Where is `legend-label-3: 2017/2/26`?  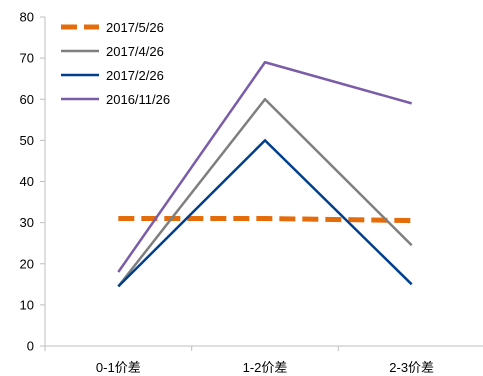 legend-label-3: 2017/2/26 is located at coordinates (135, 75).